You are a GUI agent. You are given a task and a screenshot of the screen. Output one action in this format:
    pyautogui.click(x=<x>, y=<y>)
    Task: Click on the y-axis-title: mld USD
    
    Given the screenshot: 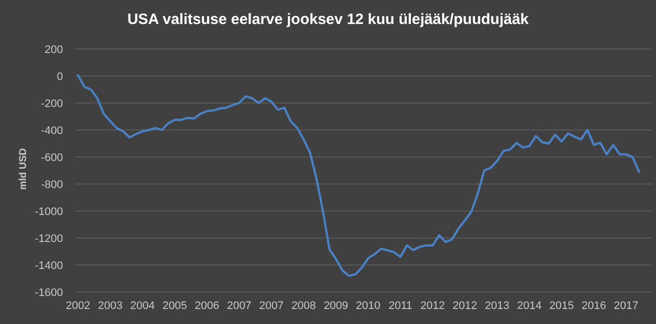 What is the action you would take?
    pyautogui.click(x=23, y=169)
    